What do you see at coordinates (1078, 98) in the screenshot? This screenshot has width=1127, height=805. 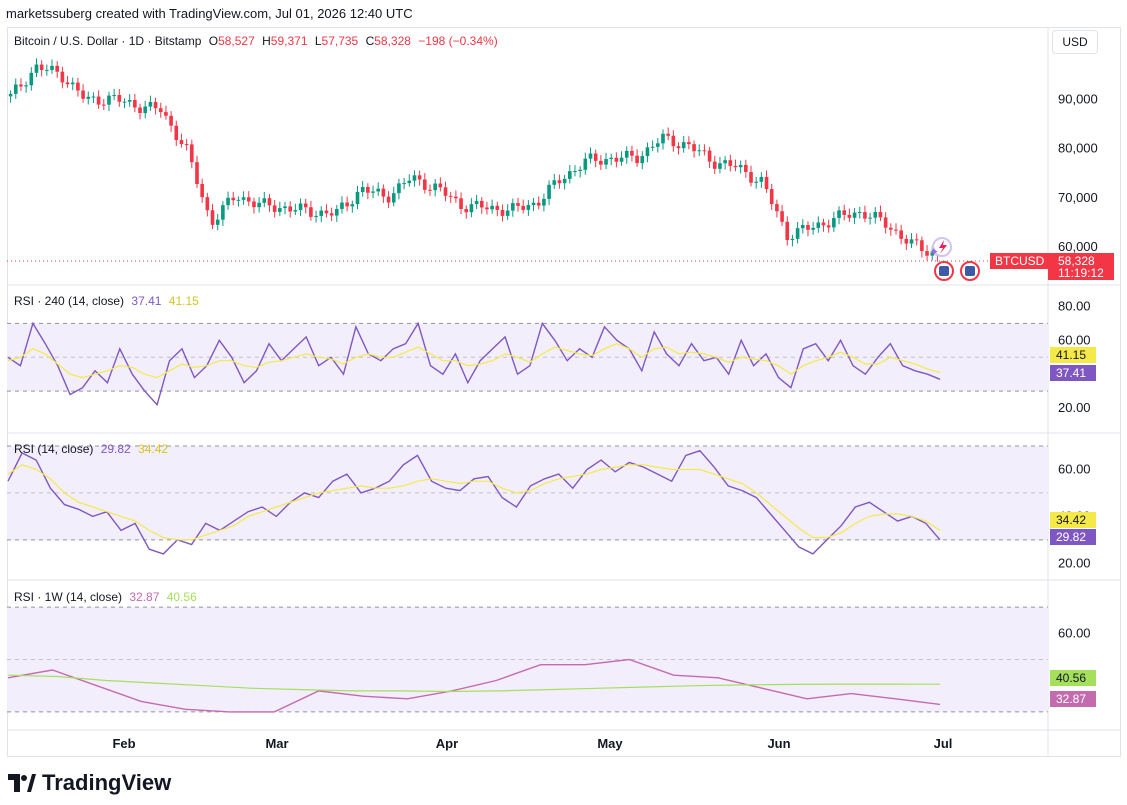 I see `price-tick-label: 90,000` at bounding box center [1078, 98].